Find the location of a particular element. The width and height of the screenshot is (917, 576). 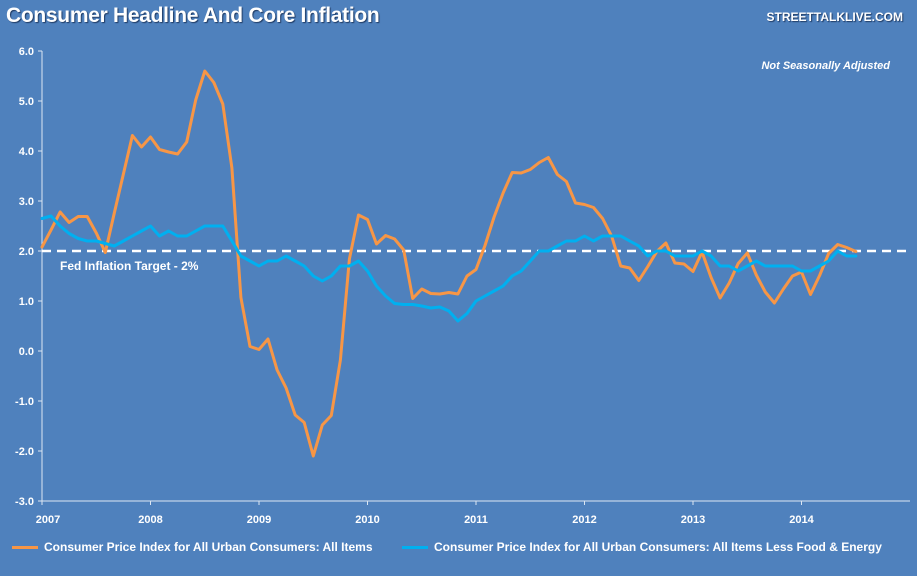

y-tick-label: -3.0 is located at coordinates (24, 502).